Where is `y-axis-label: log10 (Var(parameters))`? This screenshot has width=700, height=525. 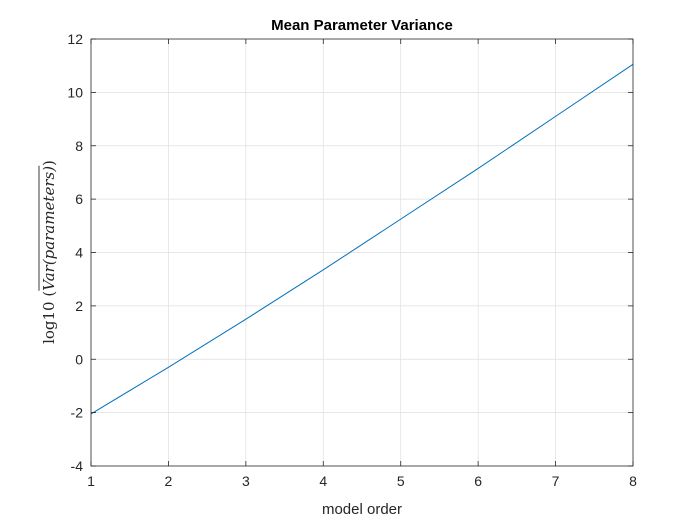 y-axis-label: log10 (Var(parameters)) is located at coordinates (48, 252).